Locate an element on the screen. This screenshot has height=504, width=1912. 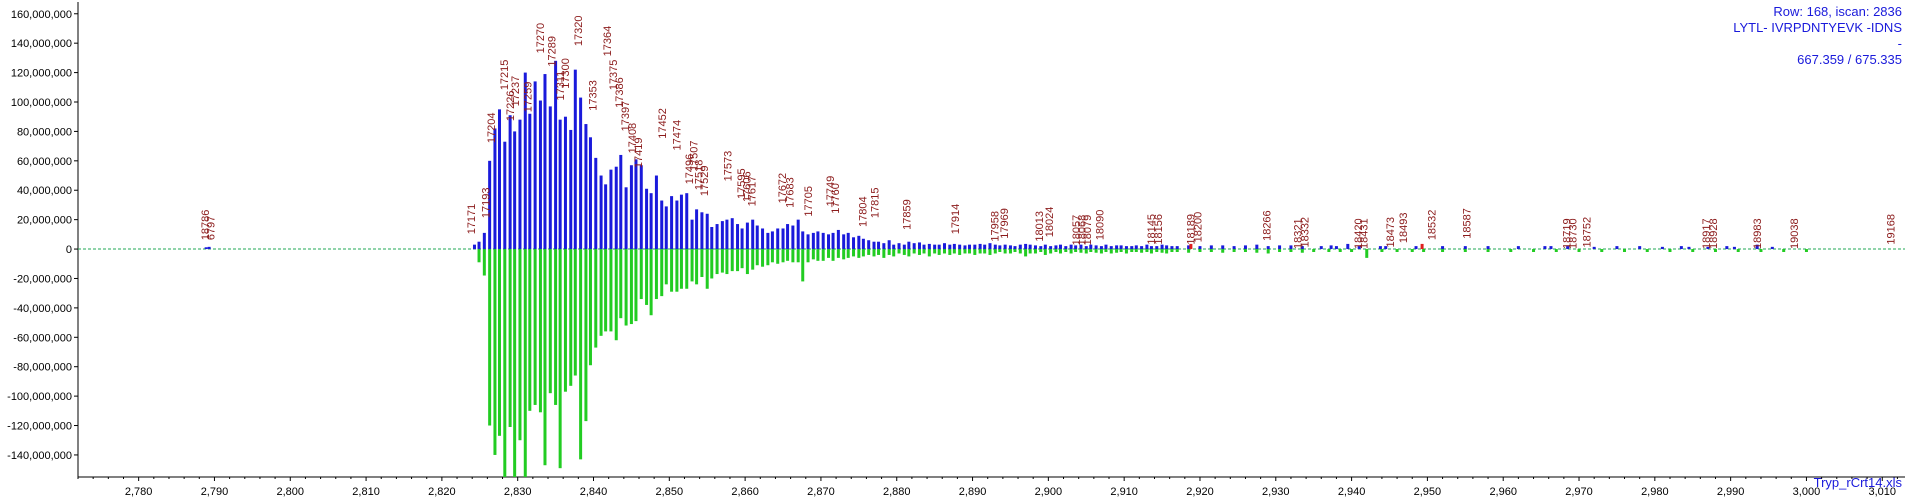
x-tick-label: 2,790 is located at coordinates (215, 492).